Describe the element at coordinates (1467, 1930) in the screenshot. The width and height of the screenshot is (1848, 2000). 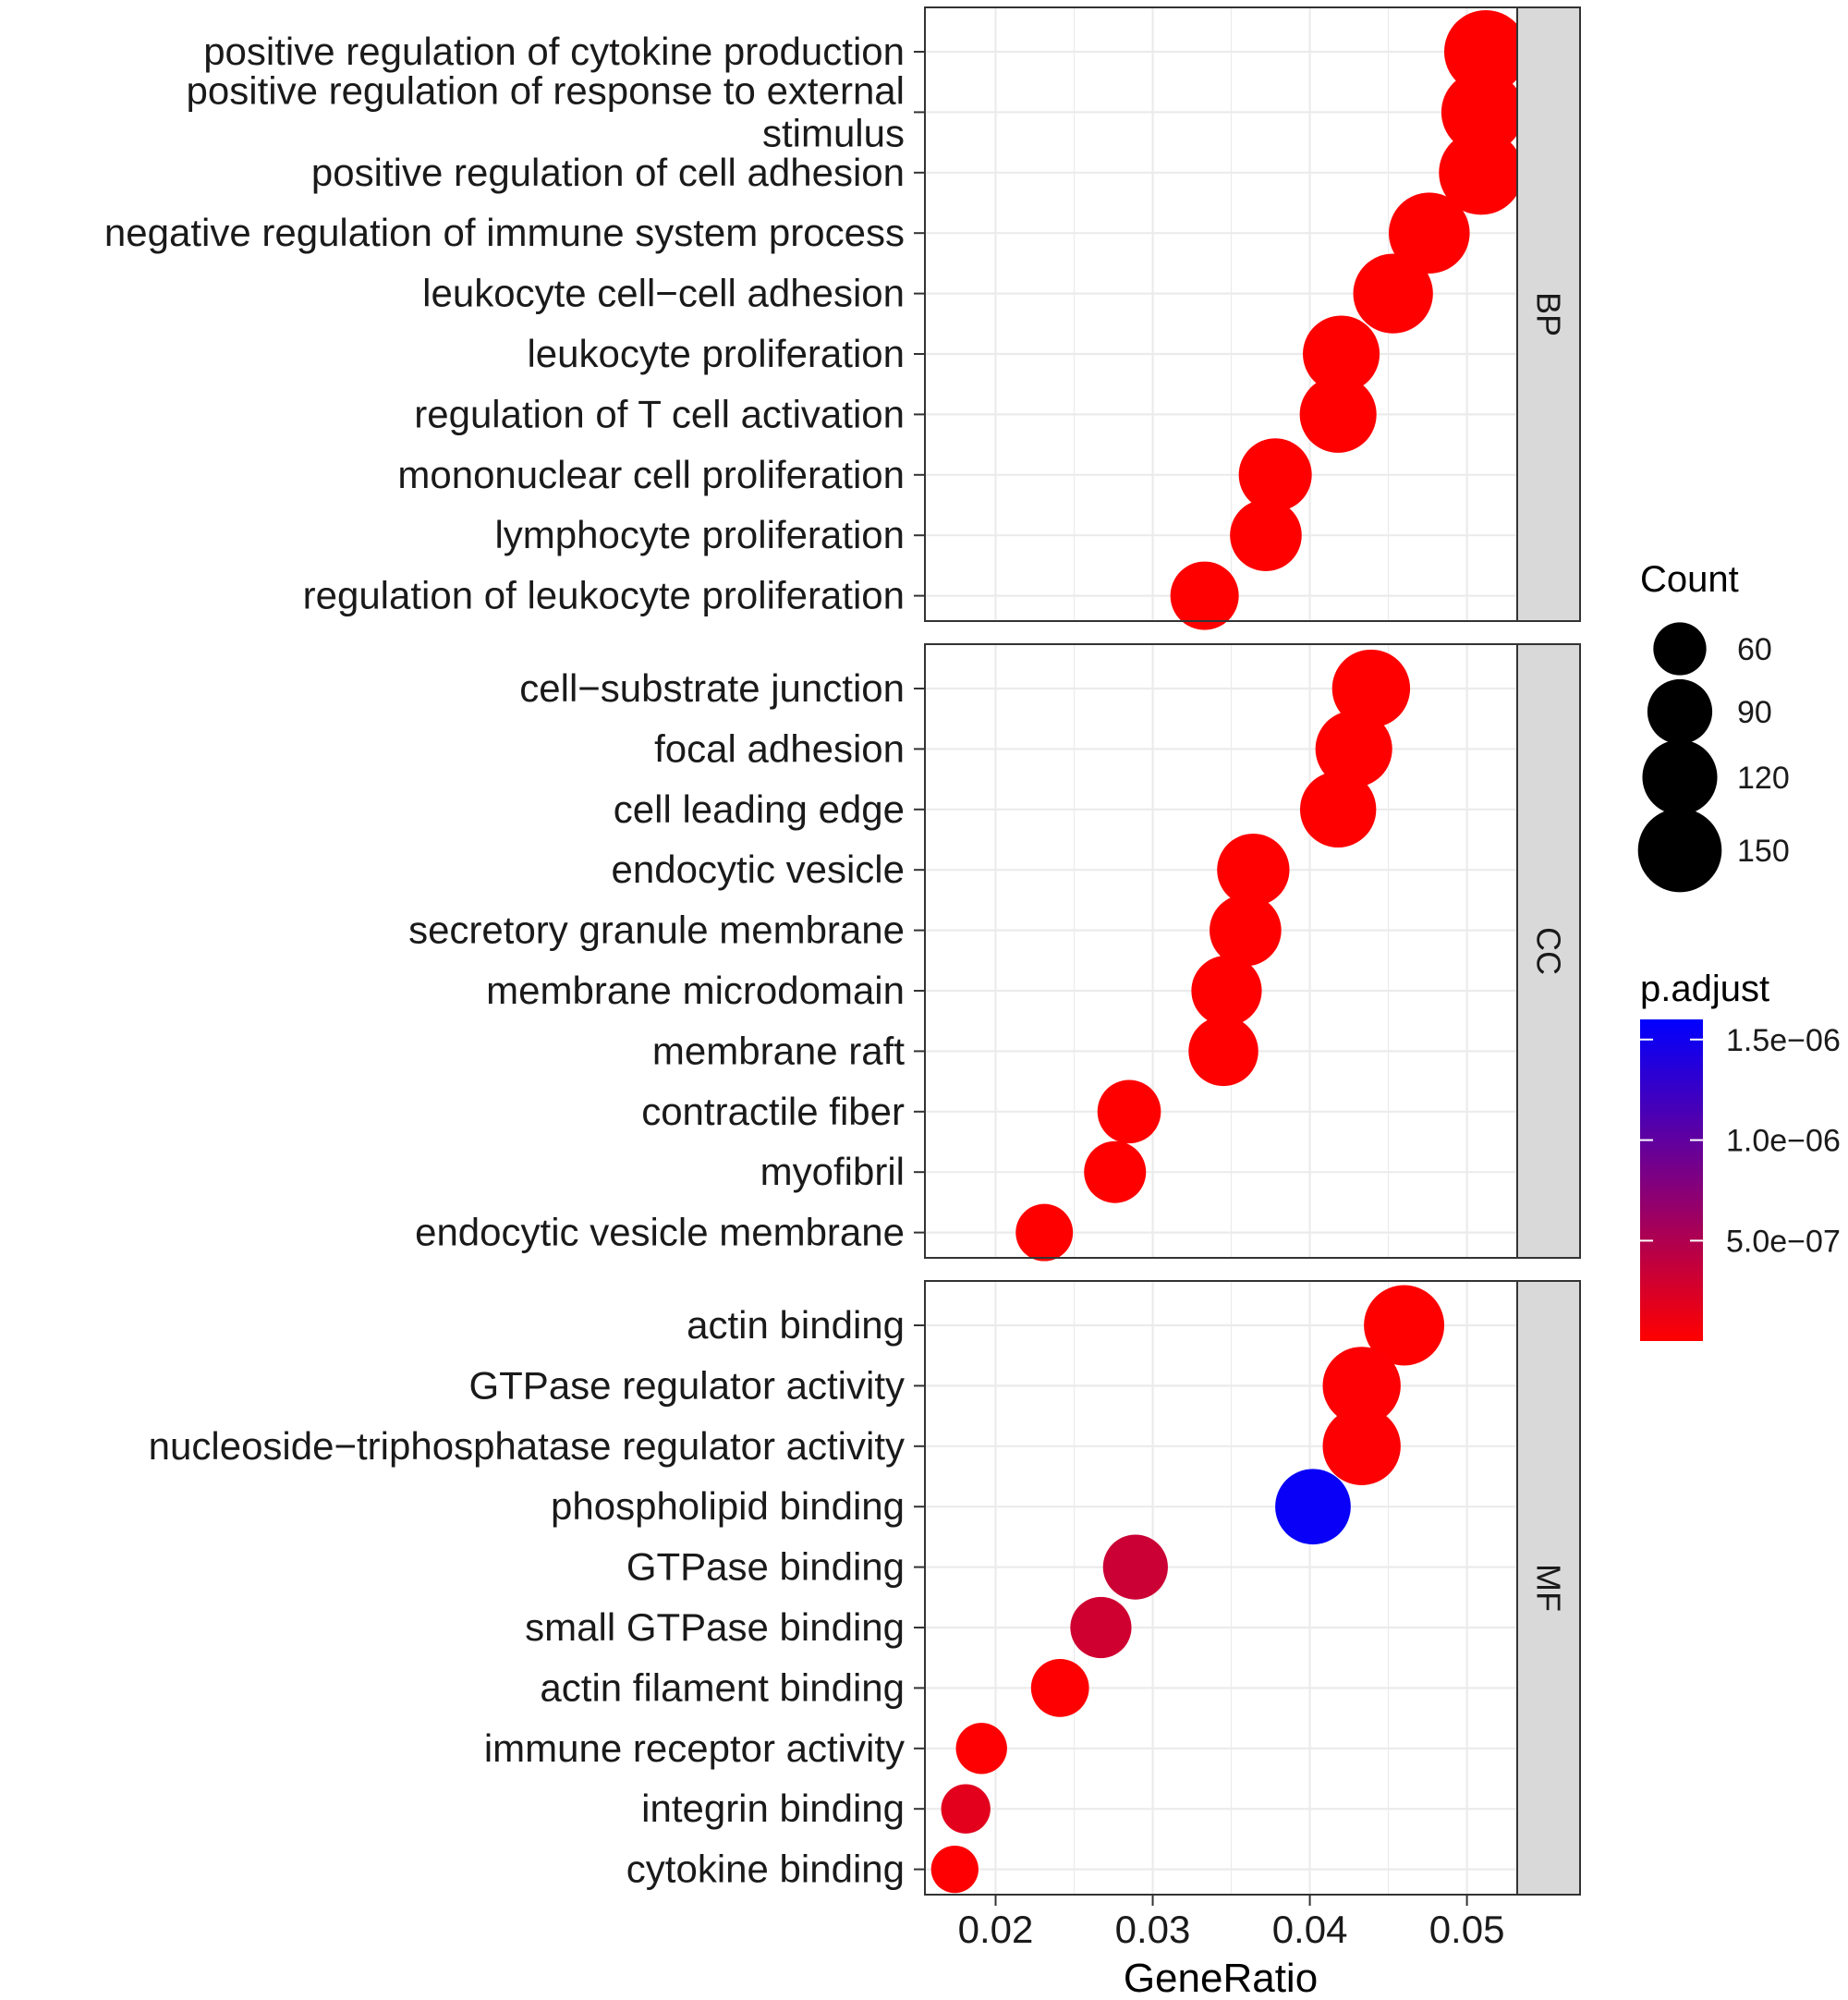
I see `x-tick-label: 0.05` at that location.